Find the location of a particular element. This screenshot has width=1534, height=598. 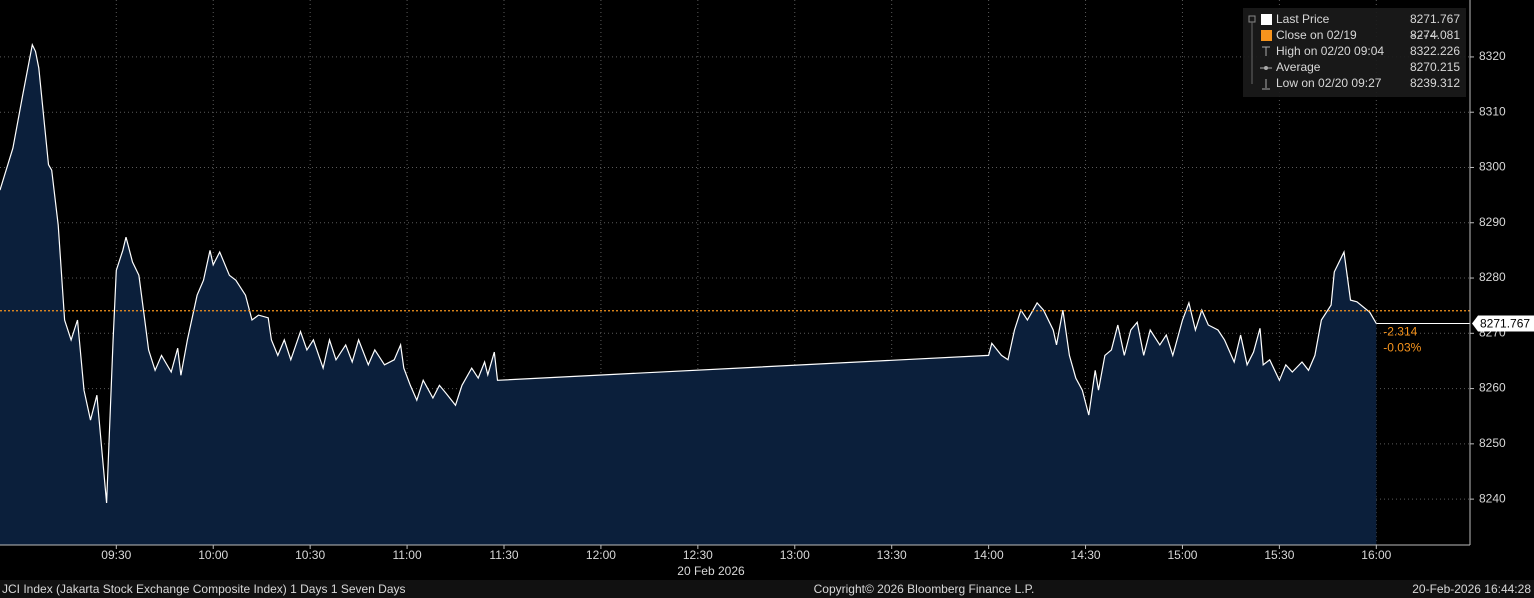

footer-right: 20-Feb-2026 16:44:28 is located at coordinates (1471, 589).